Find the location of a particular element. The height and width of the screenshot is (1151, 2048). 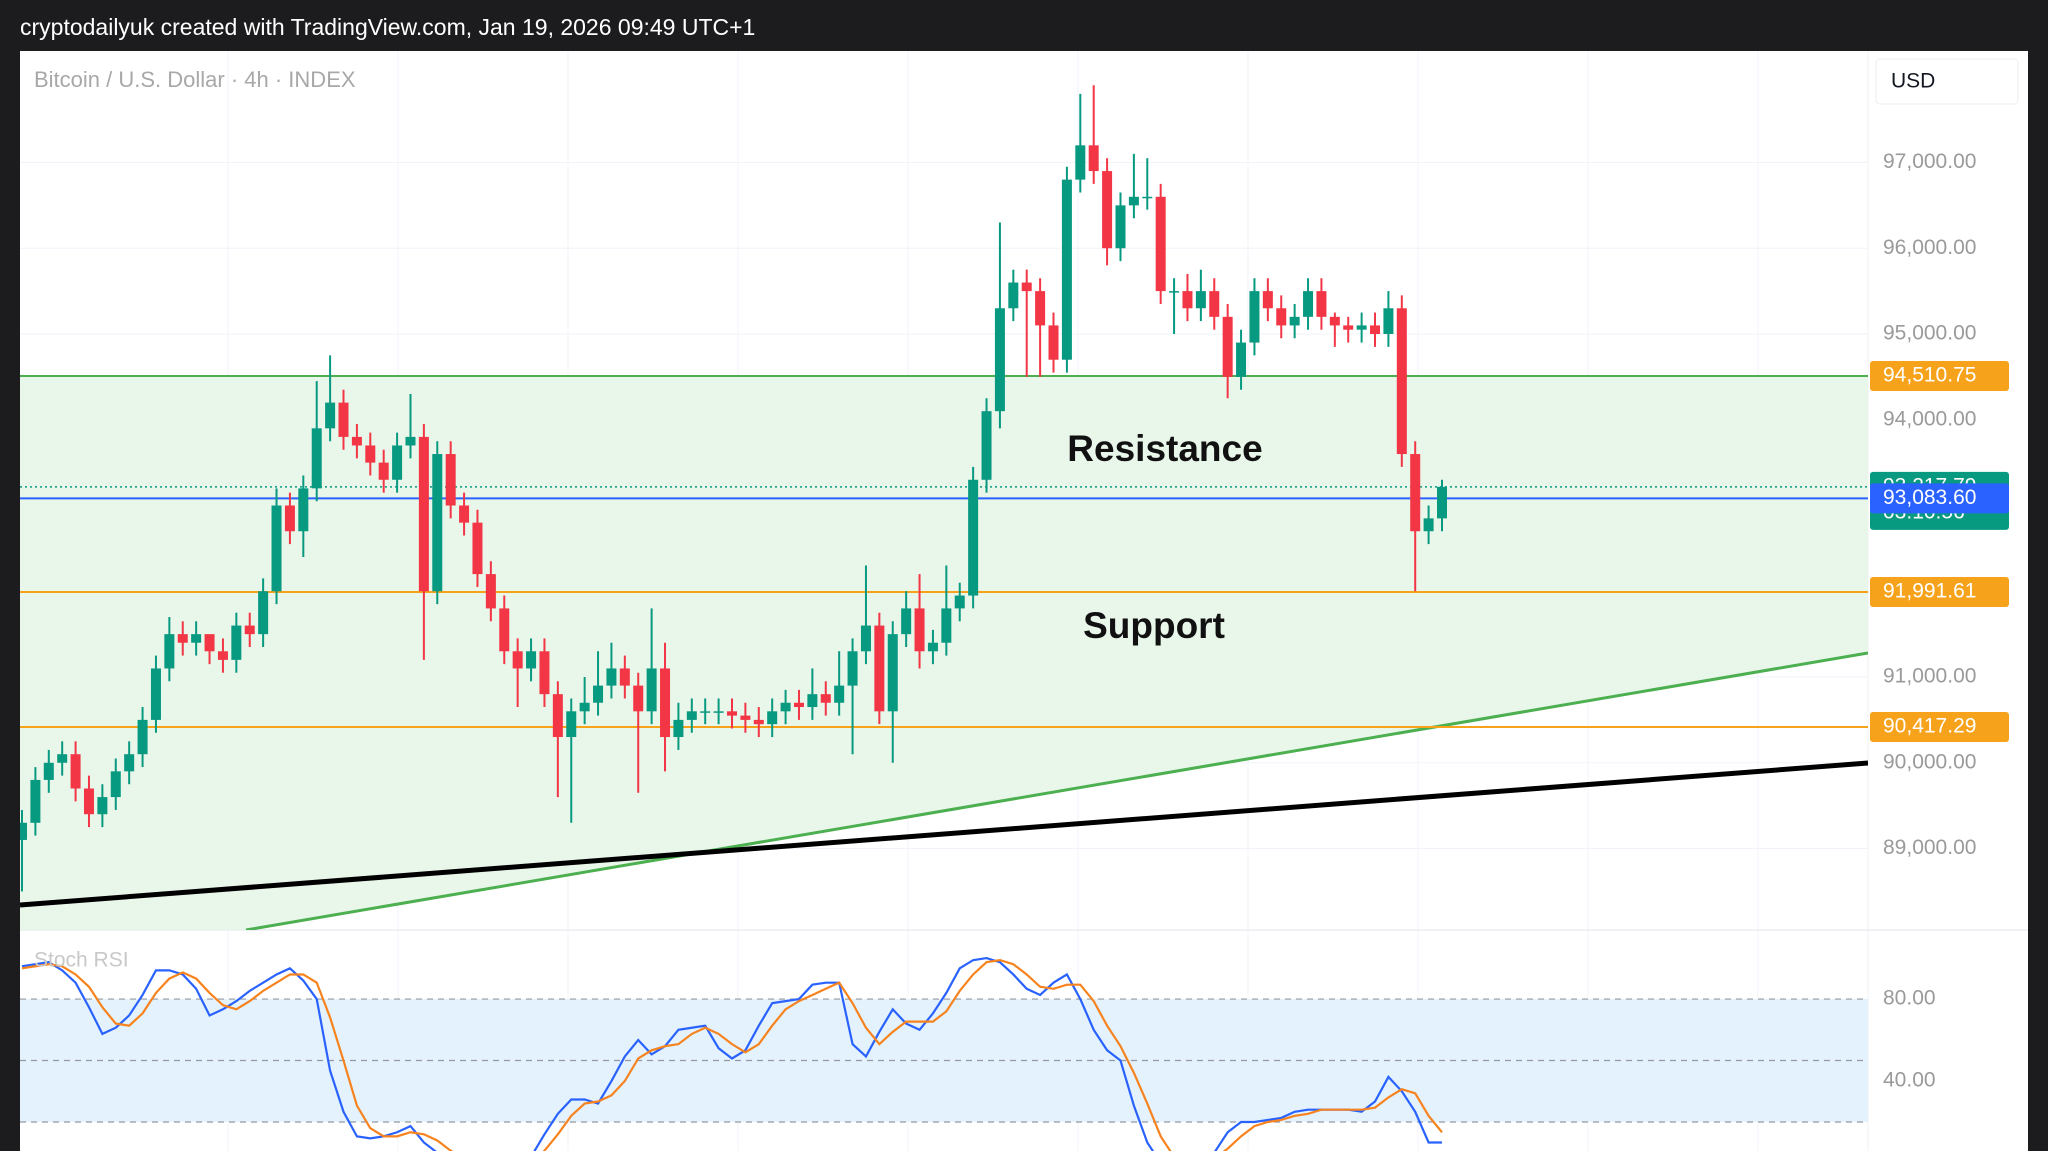

price-tag is located at coordinates (1939, 591).